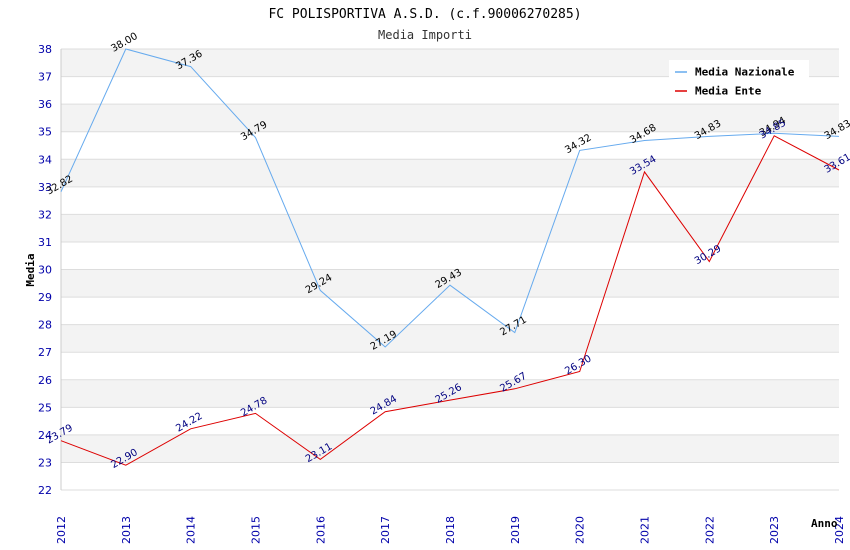 This screenshot has height=550, width=850. What do you see at coordinates (745, 72) in the screenshot?
I see `legend-label: Media Nazionale` at bounding box center [745, 72].